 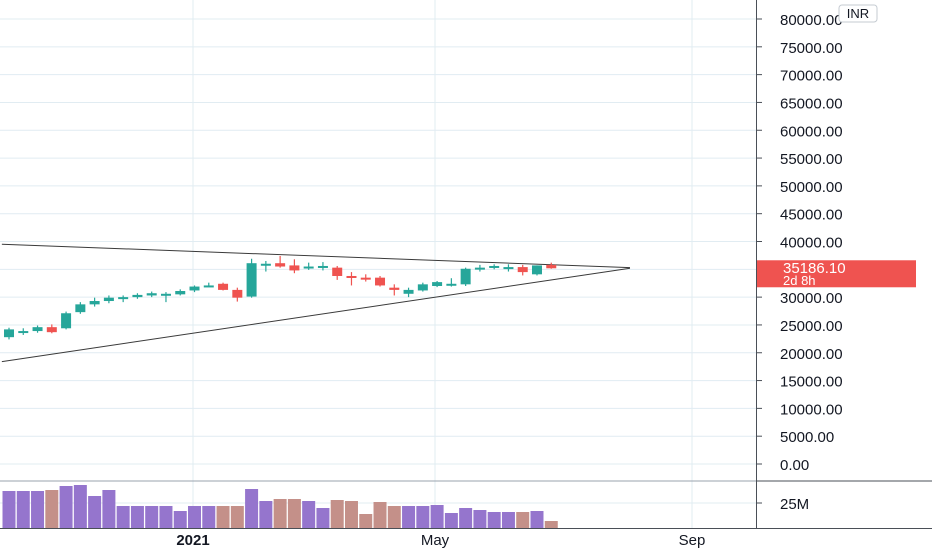 What do you see at coordinates (692, 540) in the screenshot?
I see `time-tick-label: Sep` at bounding box center [692, 540].